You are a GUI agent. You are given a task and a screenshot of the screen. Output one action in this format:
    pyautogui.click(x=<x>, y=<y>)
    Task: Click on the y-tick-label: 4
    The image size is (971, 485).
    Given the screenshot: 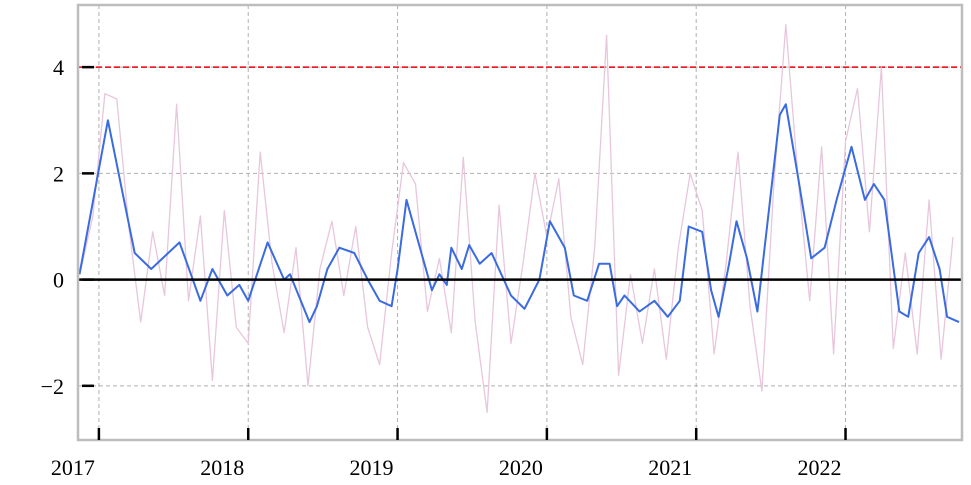 What is the action you would take?
    pyautogui.click(x=58, y=67)
    